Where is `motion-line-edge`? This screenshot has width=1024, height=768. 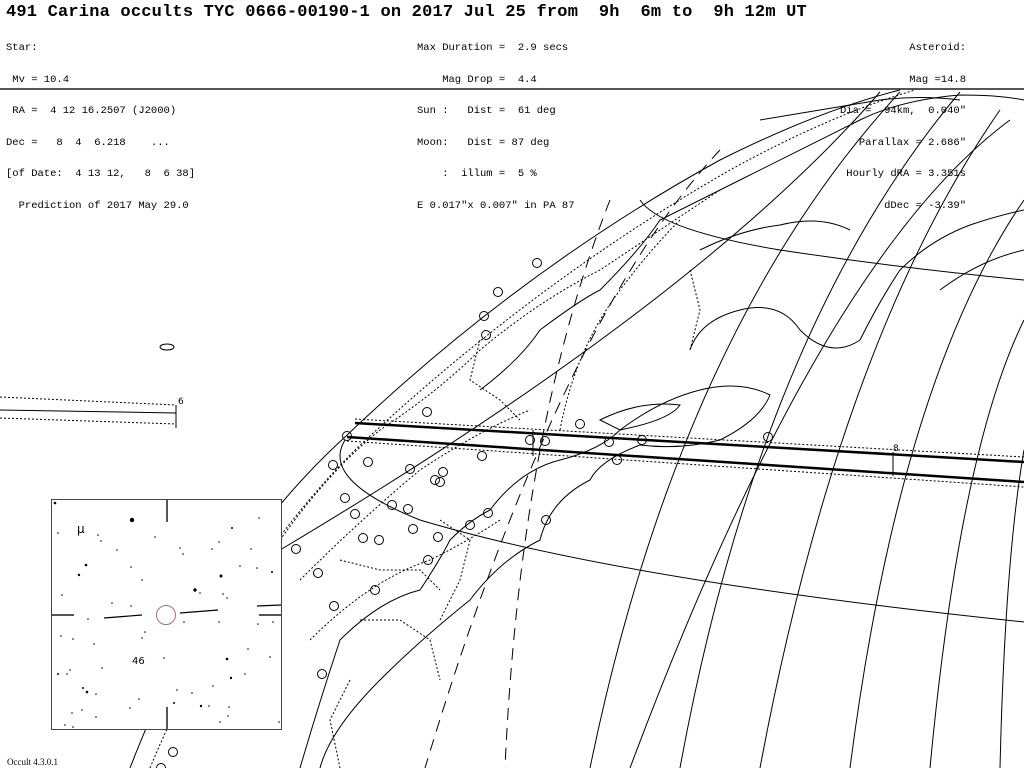 motion-line-edge is located at coordinates (269, 605).